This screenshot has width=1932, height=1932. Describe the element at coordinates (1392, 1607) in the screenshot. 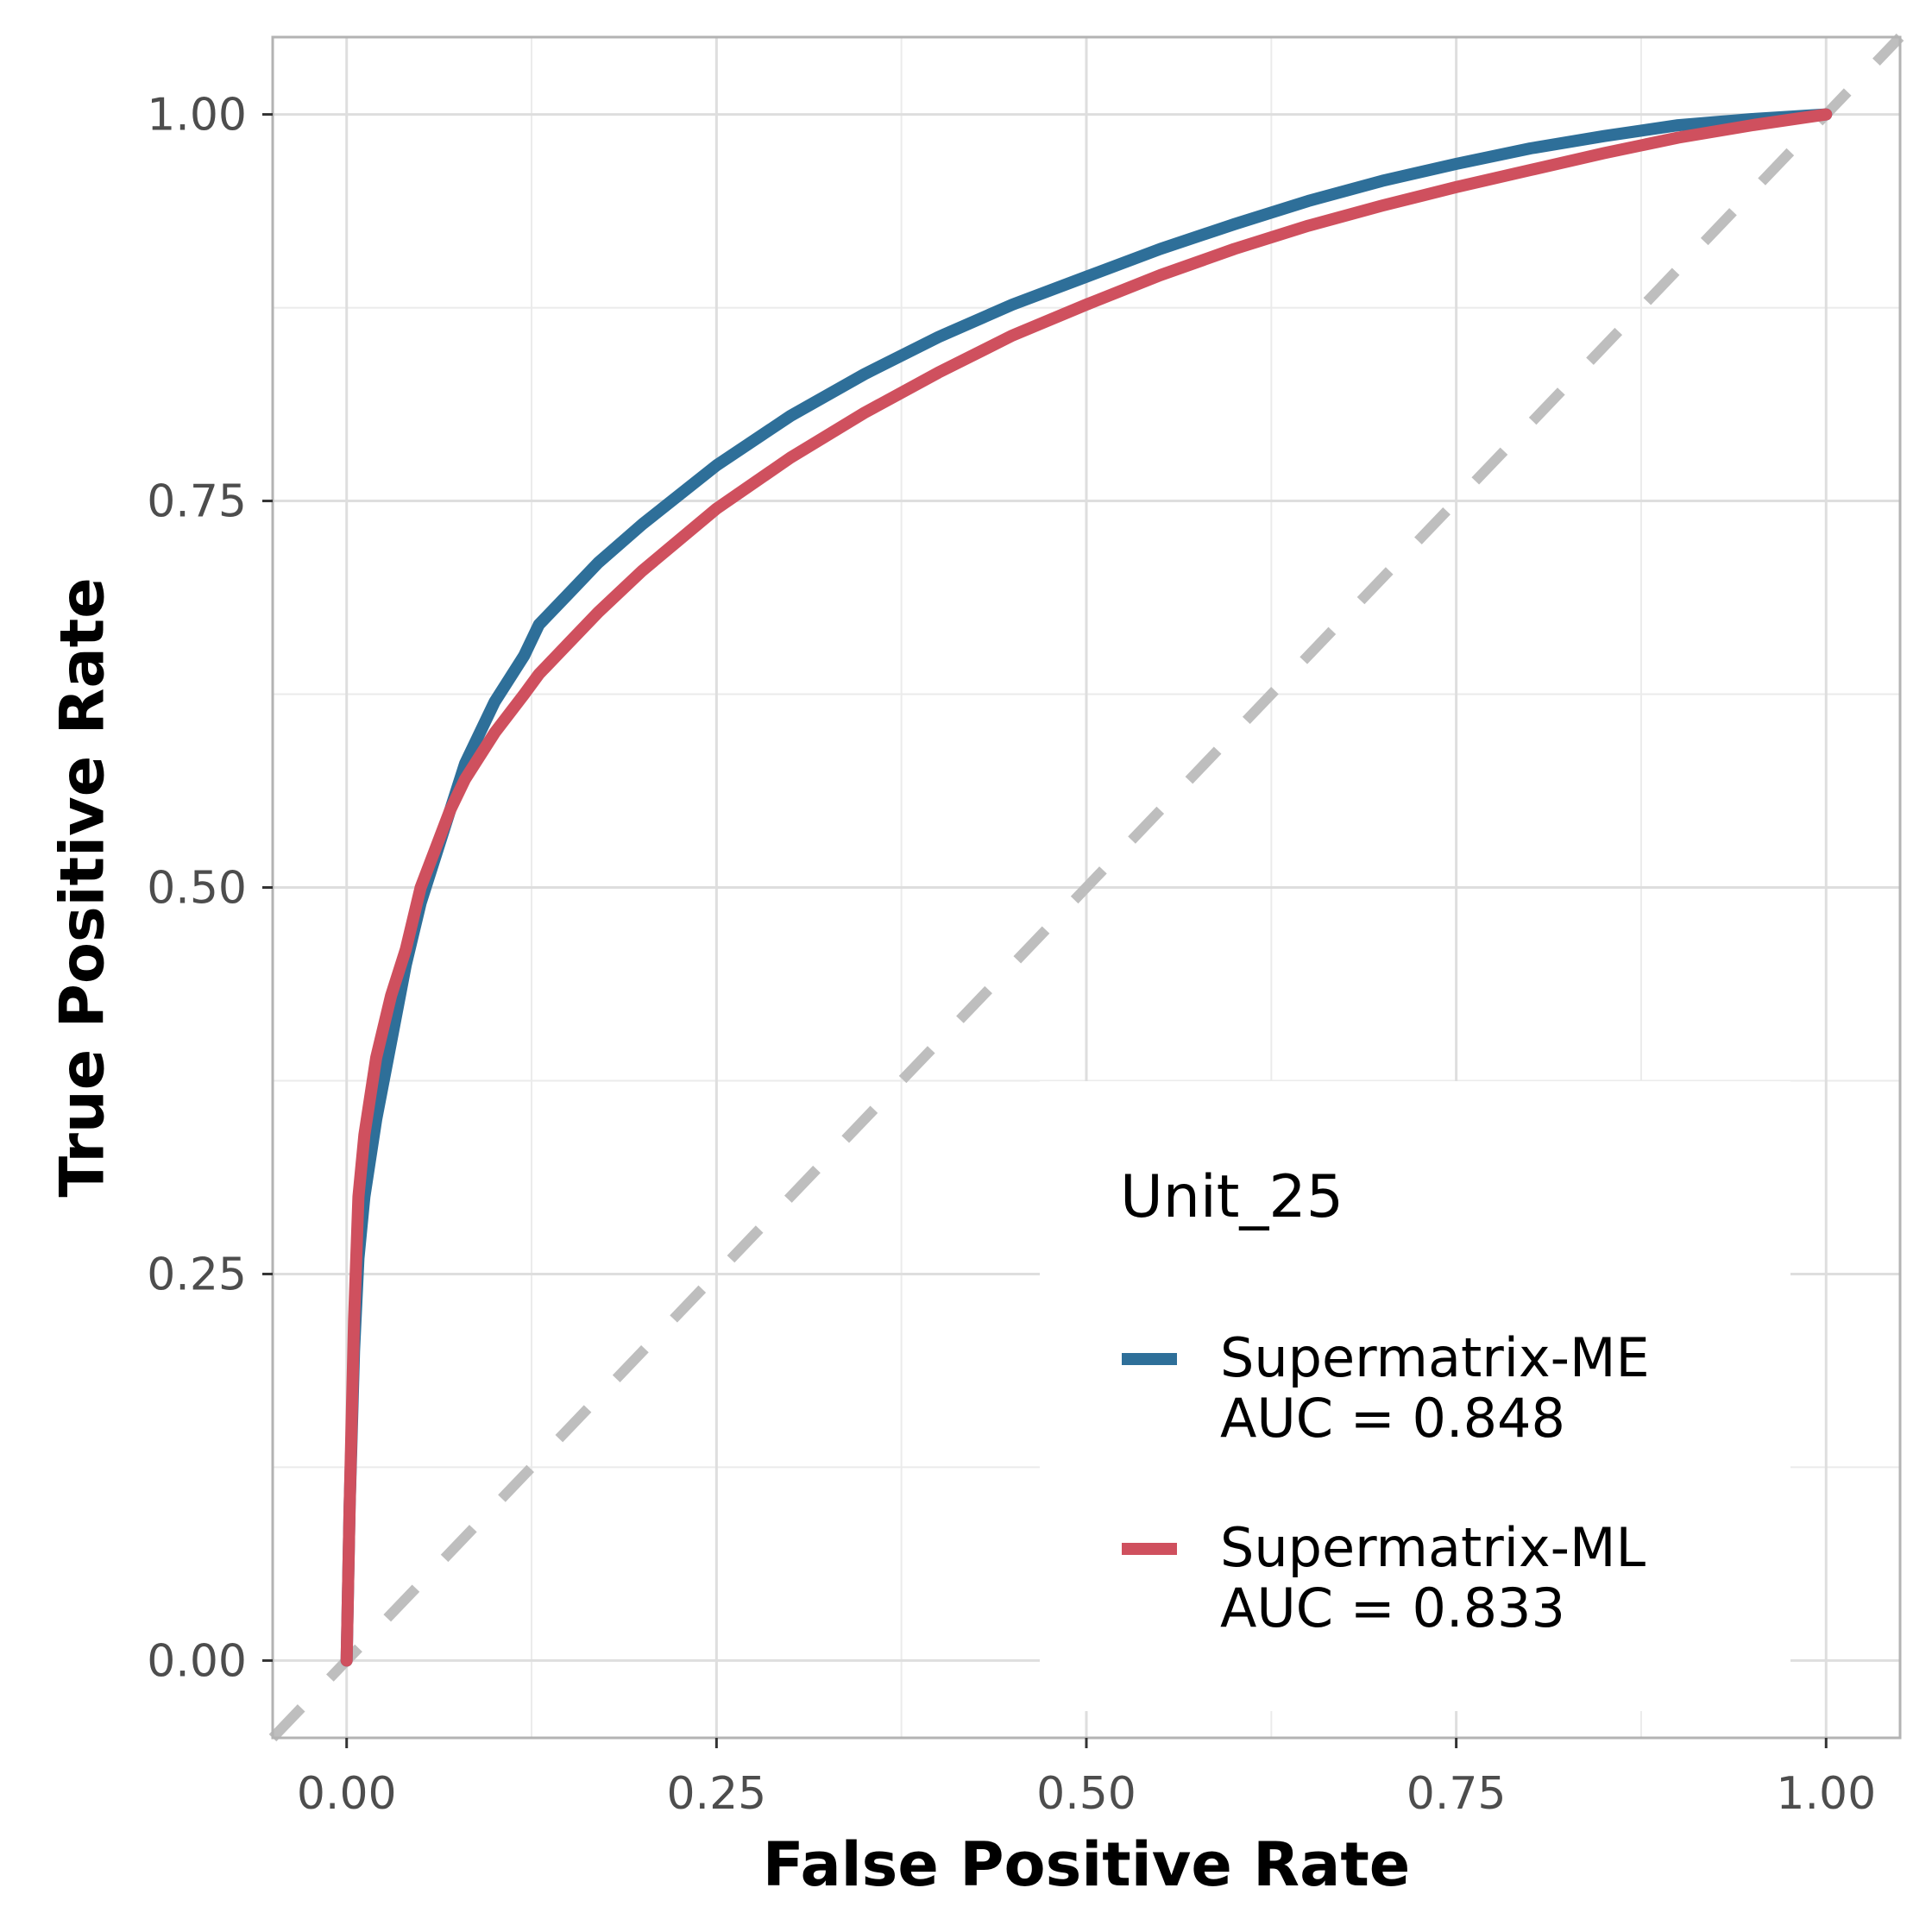

I see `legend-auc-series-2: AUC = 0.833` at that location.